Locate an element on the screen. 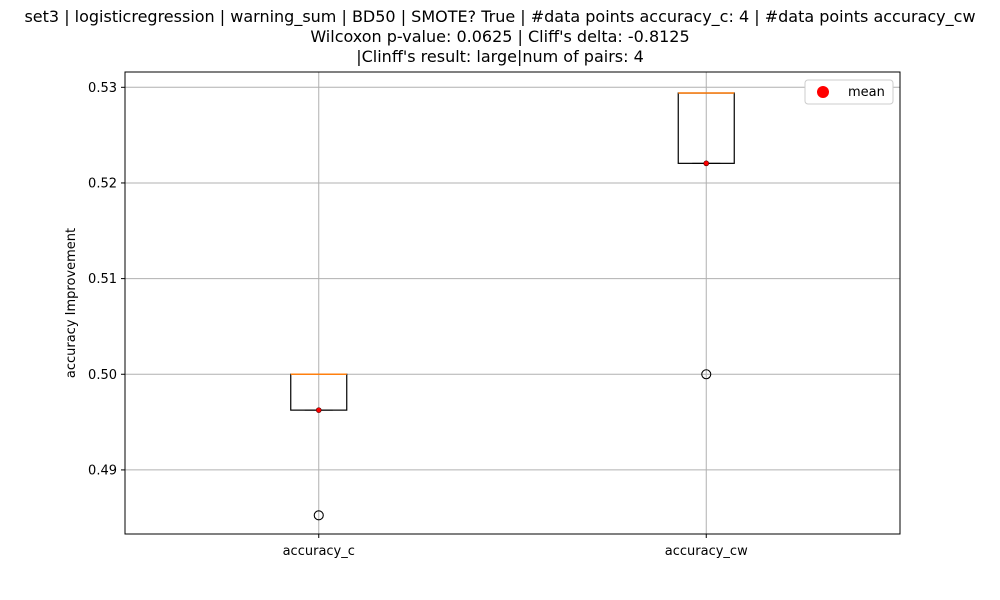  legend-mean-label: mean is located at coordinates (866, 92).